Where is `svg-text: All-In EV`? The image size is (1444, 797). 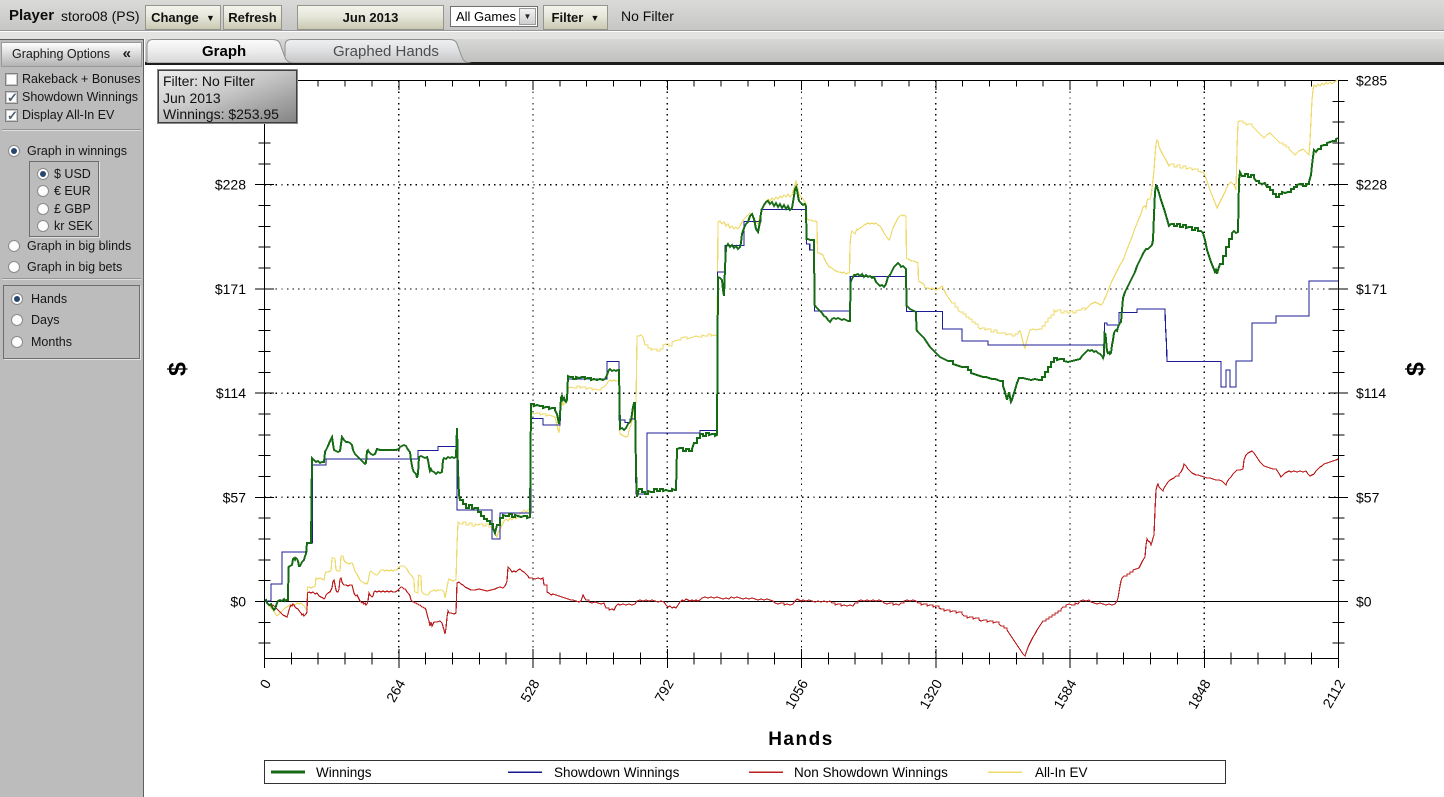 svg-text: All-In EV is located at coordinates (1061, 772).